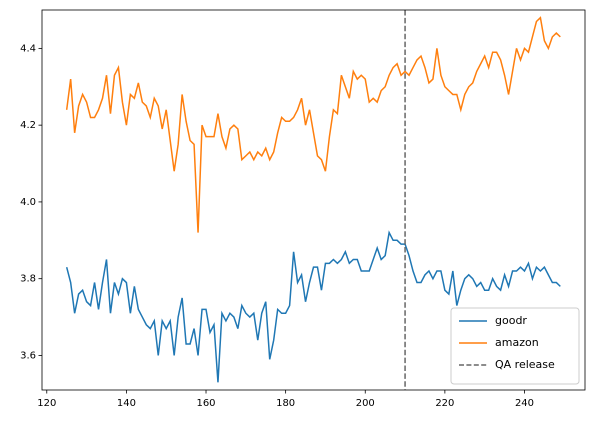 This screenshot has width=594, height=428. What do you see at coordinates (511, 320) in the screenshot?
I see `legend-label: goodr` at bounding box center [511, 320].